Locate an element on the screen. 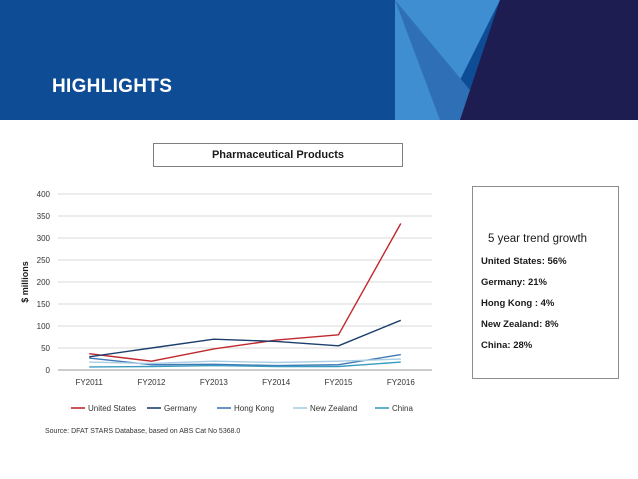  banner-stripe-light is located at coordinates (447, 60).